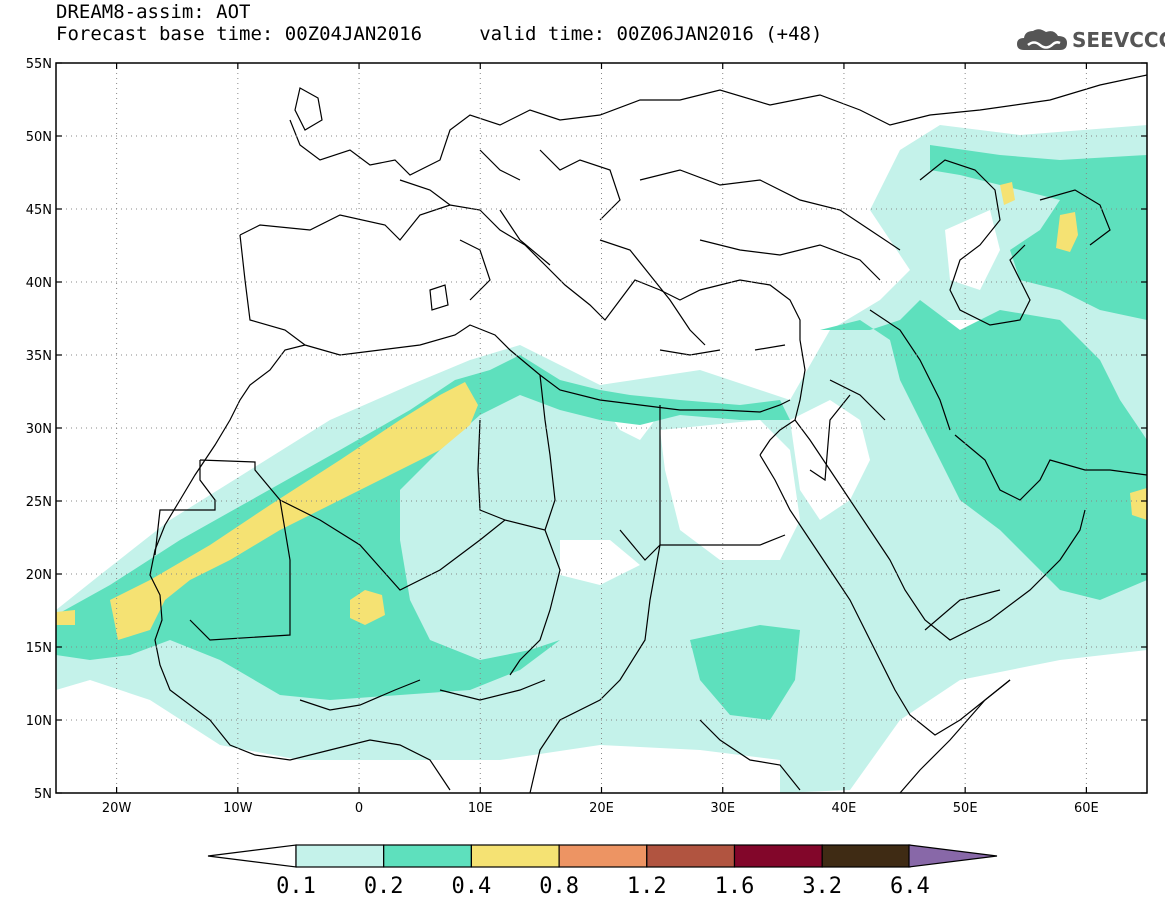 Image resolution: width=1165 pixels, height=905 pixels. What do you see at coordinates (910, 886) in the screenshot?
I see `colorbar-label: 6.4` at bounding box center [910, 886].